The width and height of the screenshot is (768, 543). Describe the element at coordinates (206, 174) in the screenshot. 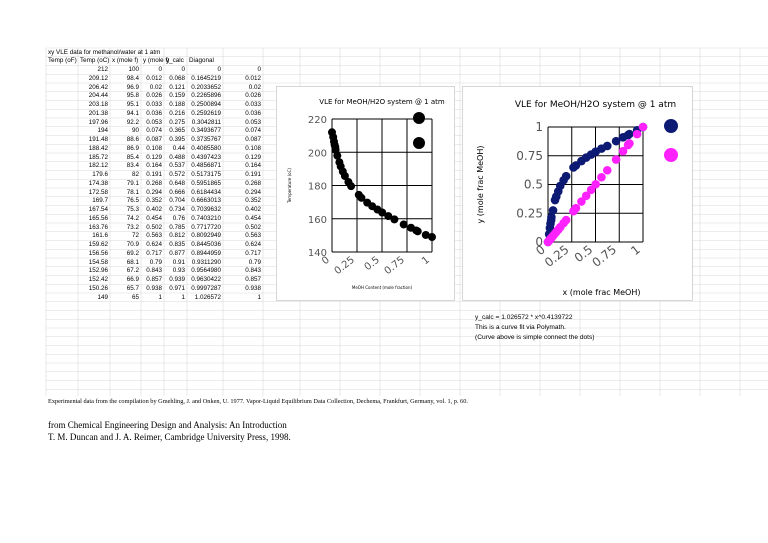

I see `table-cell: 0.5173175` at that location.